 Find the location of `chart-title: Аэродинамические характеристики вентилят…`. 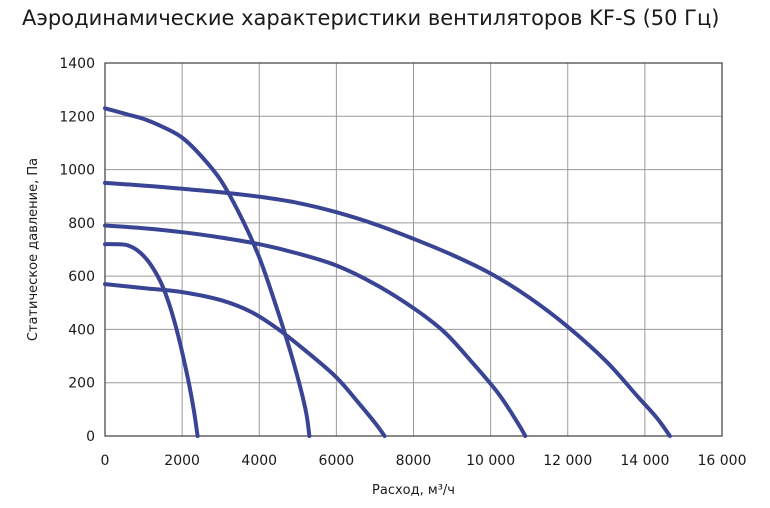

chart-title: Аэродинамические характеристики вентилят… is located at coordinates (371, 18).